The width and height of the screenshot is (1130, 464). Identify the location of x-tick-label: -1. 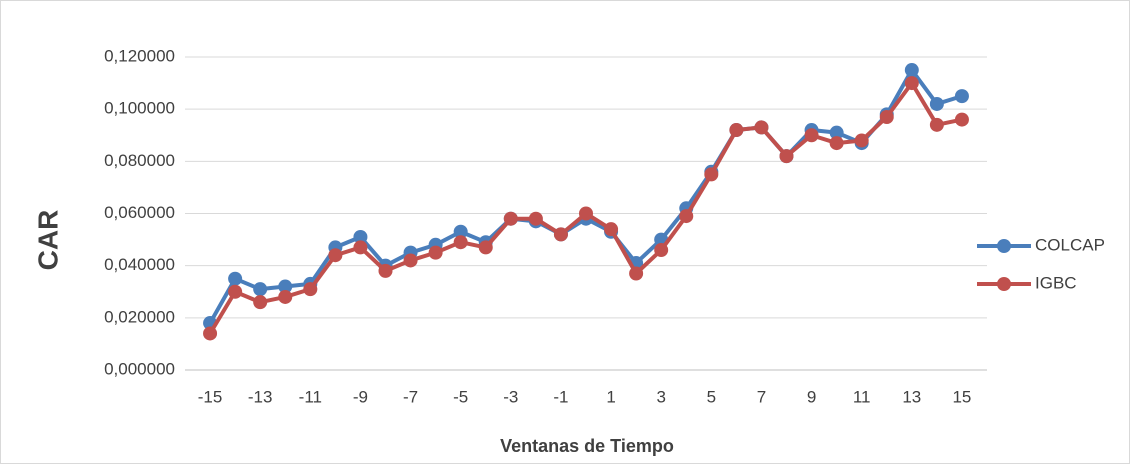
(560, 396).